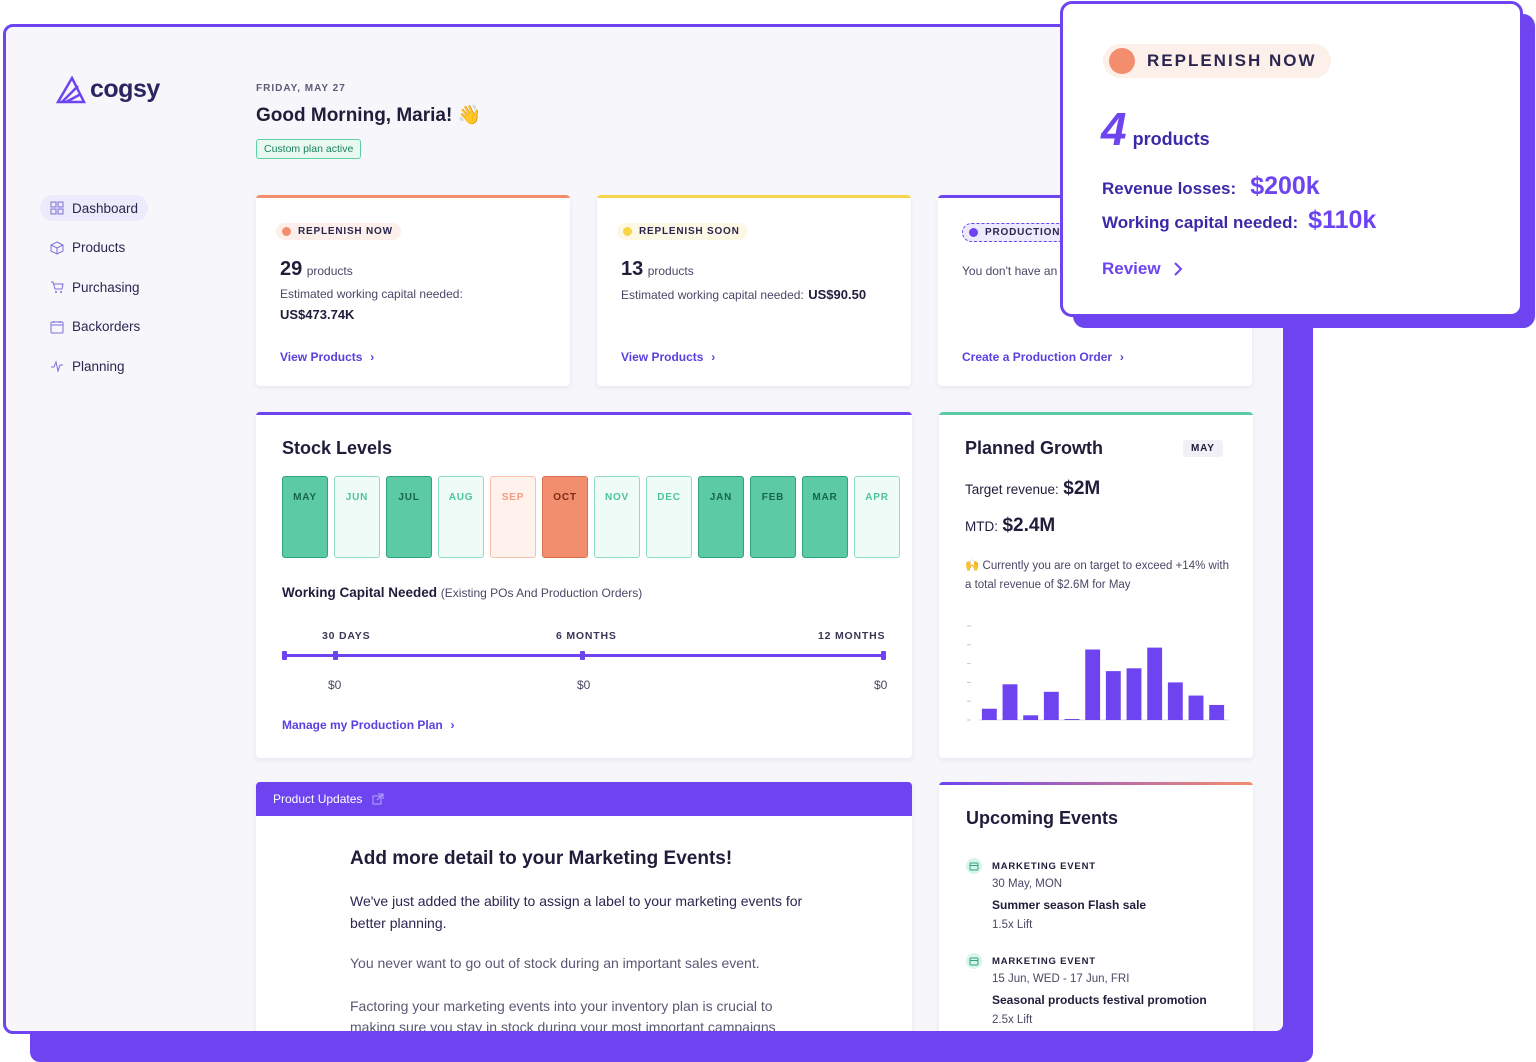  I want to click on raised-hands-icon: 🙌, so click(972, 566).